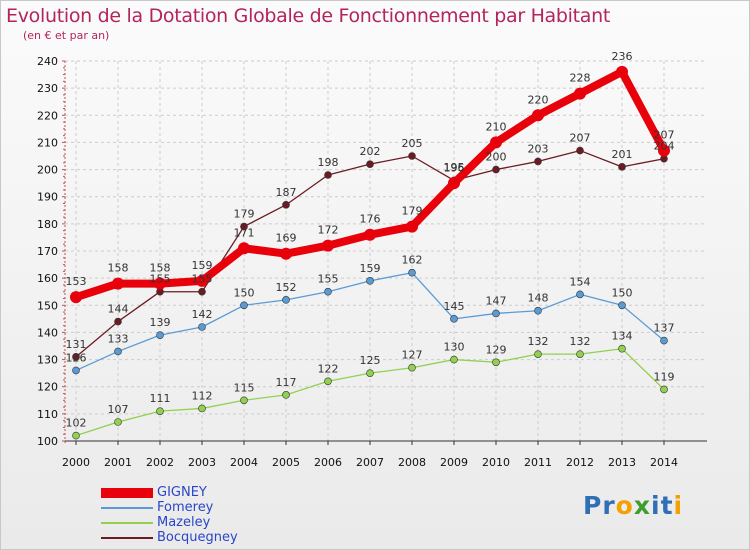 The image size is (750, 550). Describe the element at coordinates (185, 507) in the screenshot. I see `legend-label: Fomerey` at that location.